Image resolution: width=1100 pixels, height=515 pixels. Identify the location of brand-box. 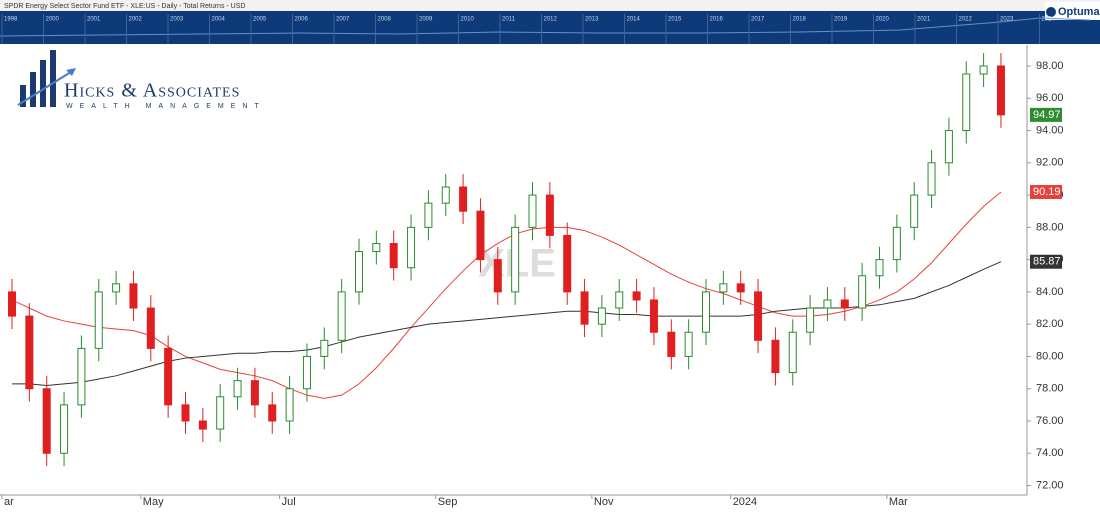
(1072, 11).